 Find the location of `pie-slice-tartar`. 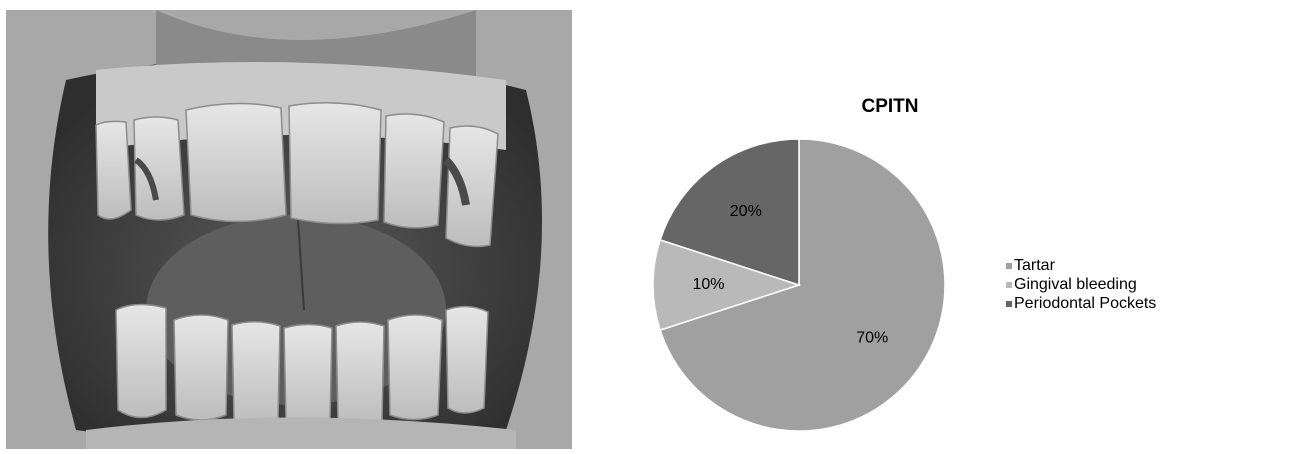

pie-slice-tartar is located at coordinates (802, 285).